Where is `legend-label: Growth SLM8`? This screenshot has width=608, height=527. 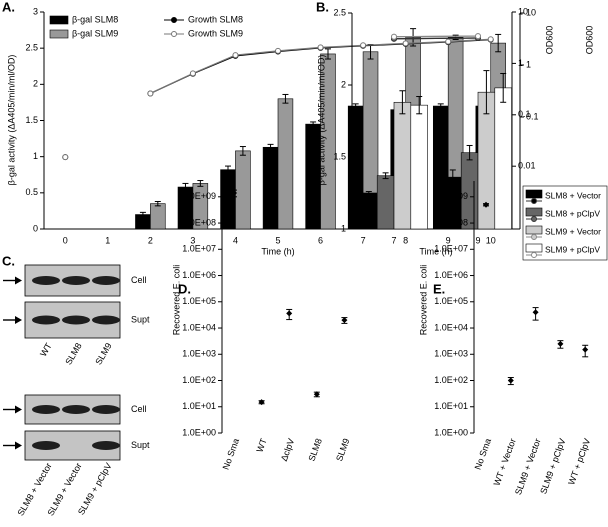 legend-label: Growth SLM8 is located at coordinates (215, 19).